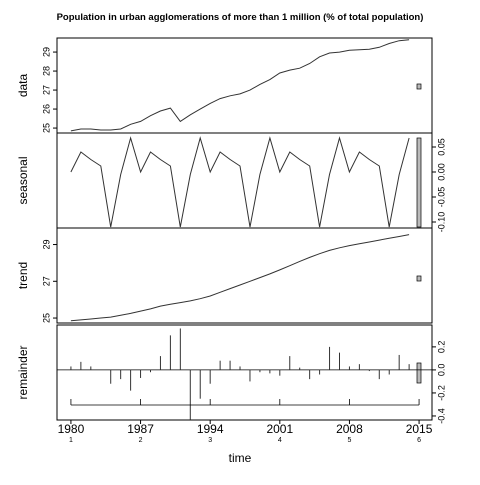 This screenshot has width=480, height=485. I want to click on scale-bars, so click(419, 233).